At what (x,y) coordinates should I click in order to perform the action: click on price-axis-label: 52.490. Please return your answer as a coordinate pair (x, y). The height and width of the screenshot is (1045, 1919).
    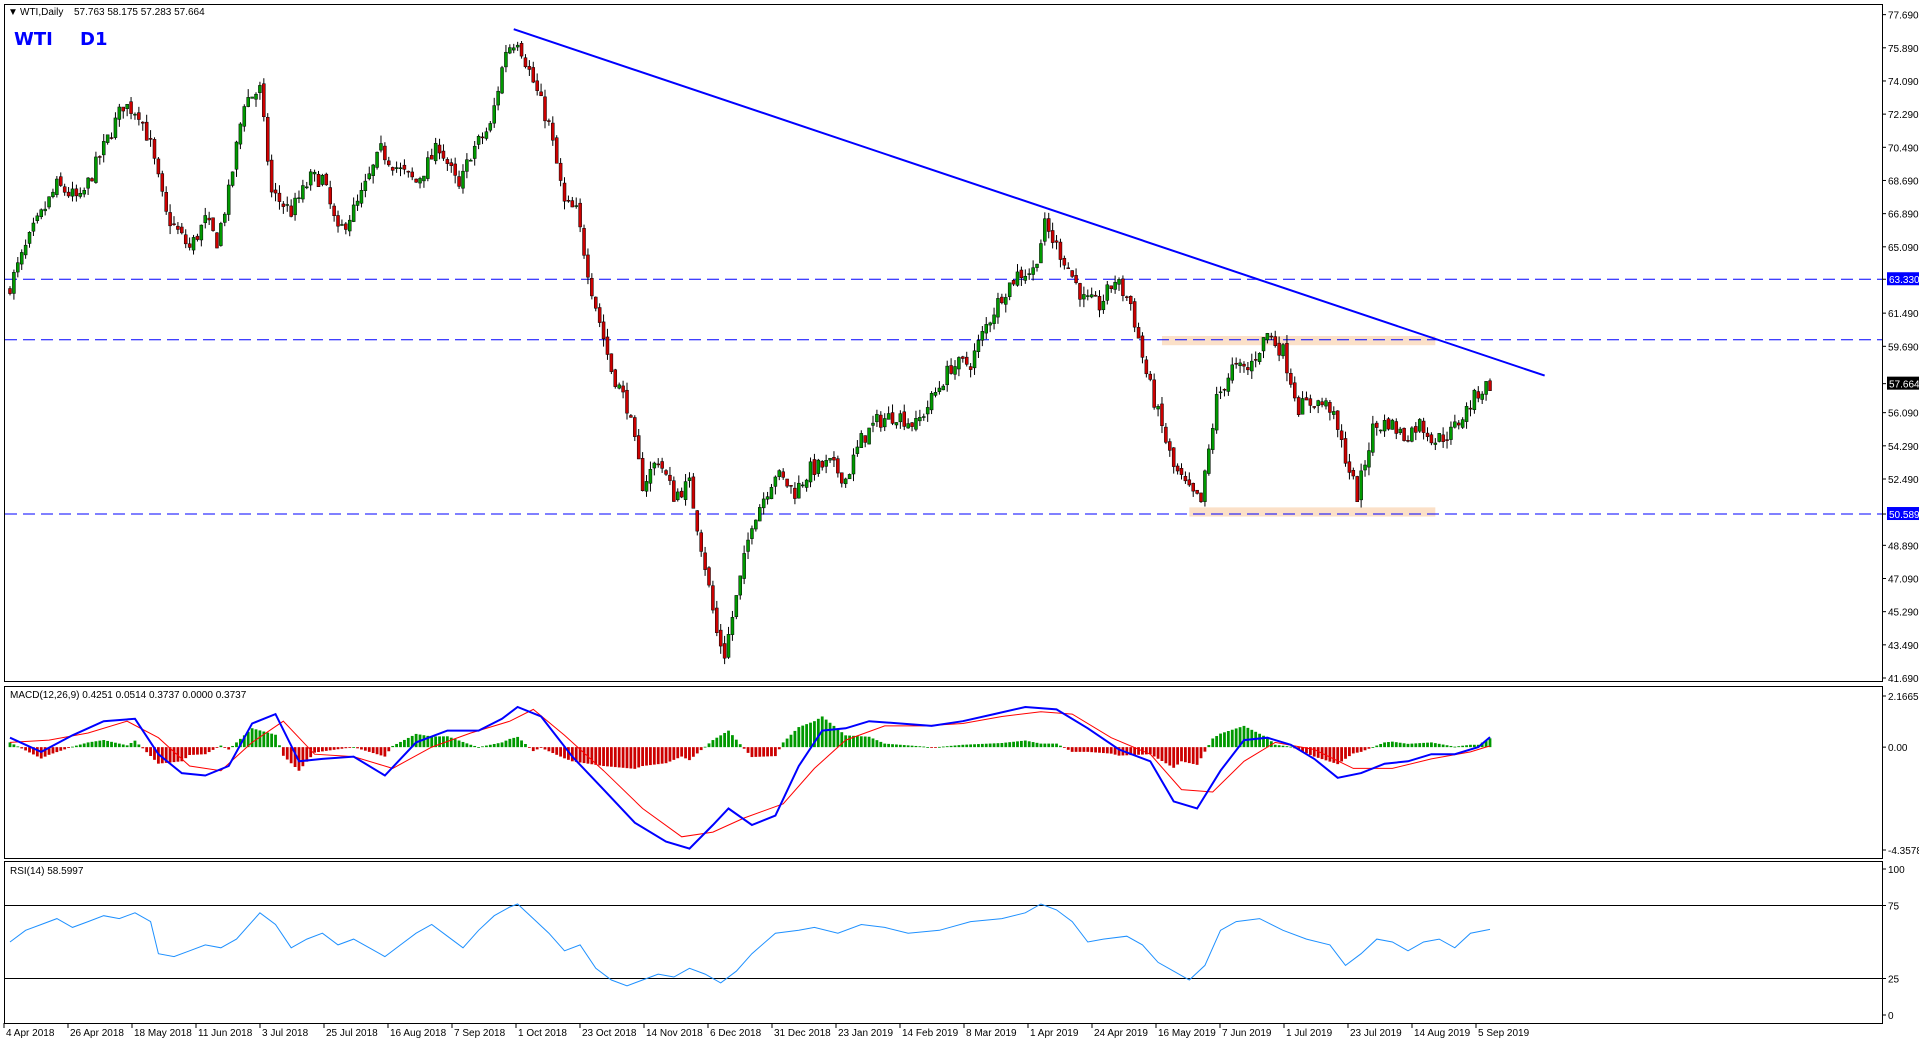
    Looking at the image, I should click on (1903, 480).